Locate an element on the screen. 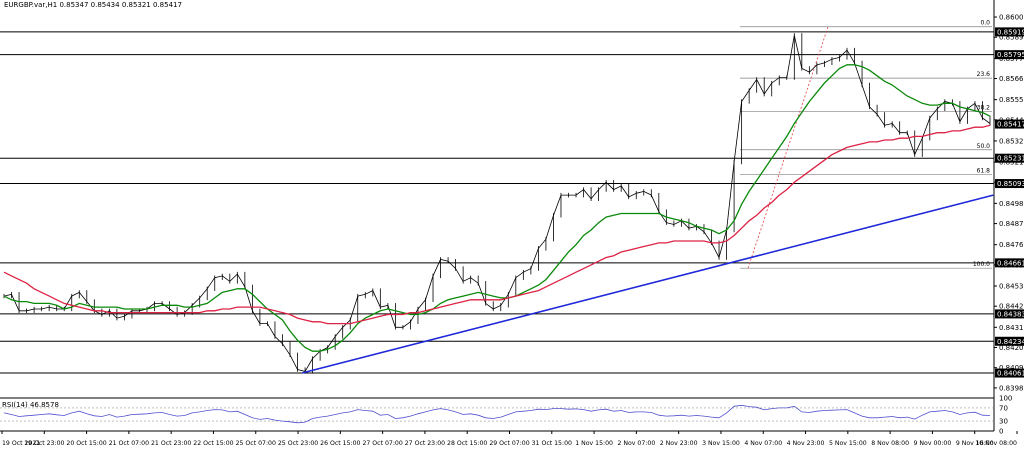 This screenshot has width=1024, height=453. x-tick-label: 19 Oct 23:00 is located at coordinates (44, 443).